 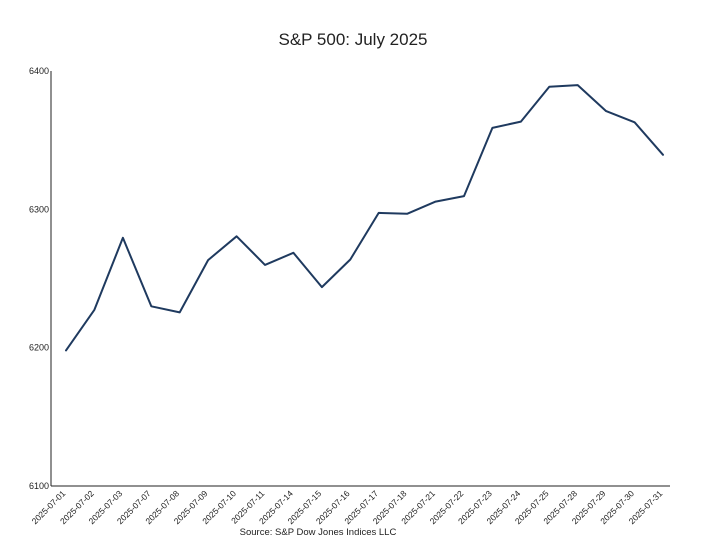 What do you see at coordinates (352, 39) in the screenshot?
I see `chart-title: S&P 500: July 2025` at bounding box center [352, 39].